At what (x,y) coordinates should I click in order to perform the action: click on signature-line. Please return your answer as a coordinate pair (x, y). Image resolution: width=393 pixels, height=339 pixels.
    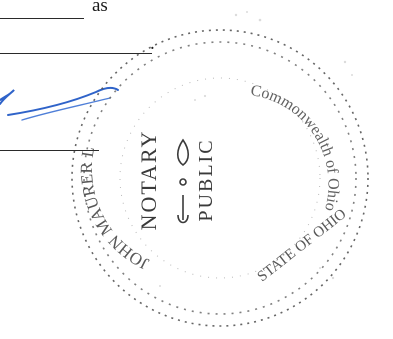
    Looking at the image, I should click on (49, 150).